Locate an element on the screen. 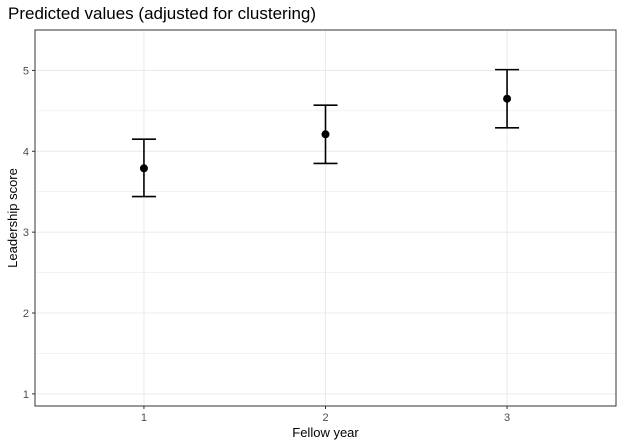 The height and width of the screenshot is (446, 624). y-tick-label: 2 is located at coordinates (26, 314).